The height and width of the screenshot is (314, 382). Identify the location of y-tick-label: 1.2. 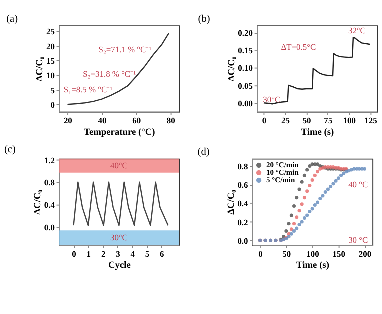
(49, 160).